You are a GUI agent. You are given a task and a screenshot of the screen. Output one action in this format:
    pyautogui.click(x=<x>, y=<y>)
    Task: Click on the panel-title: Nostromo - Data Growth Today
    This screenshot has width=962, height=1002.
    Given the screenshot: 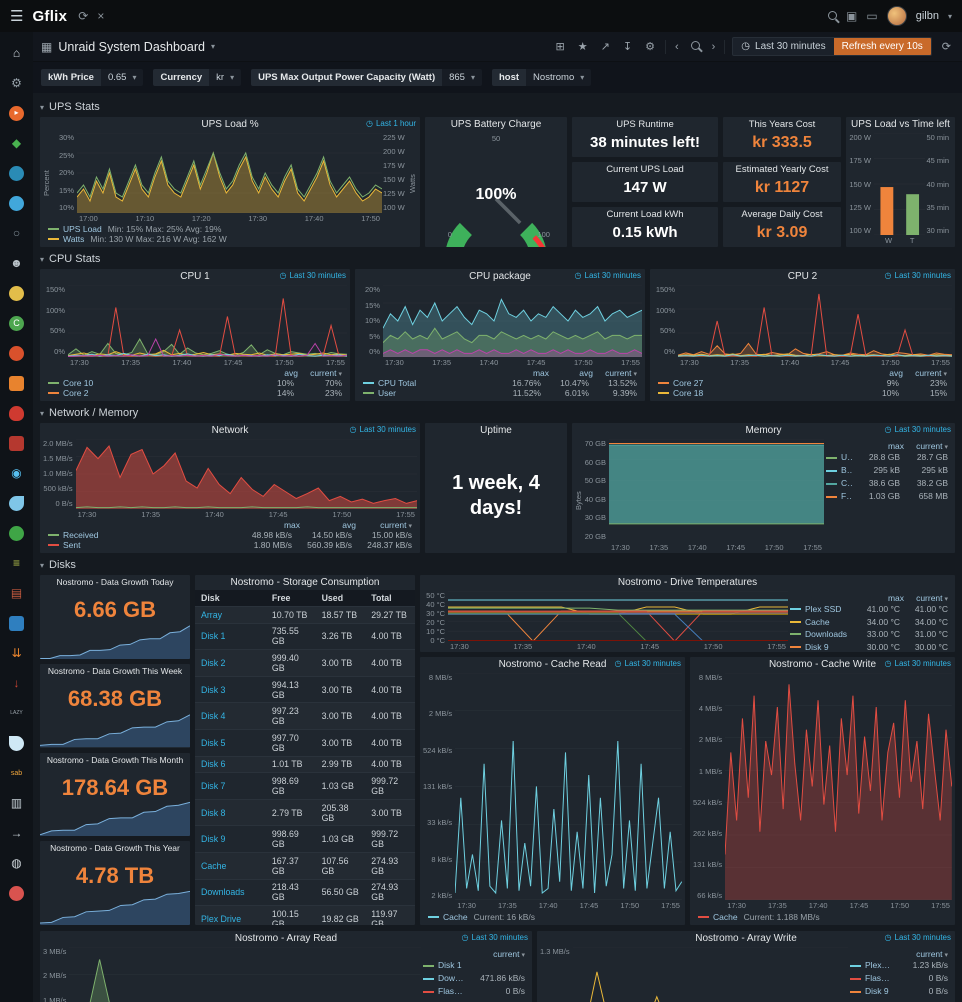 What is the action you would take?
    pyautogui.click(x=115, y=582)
    